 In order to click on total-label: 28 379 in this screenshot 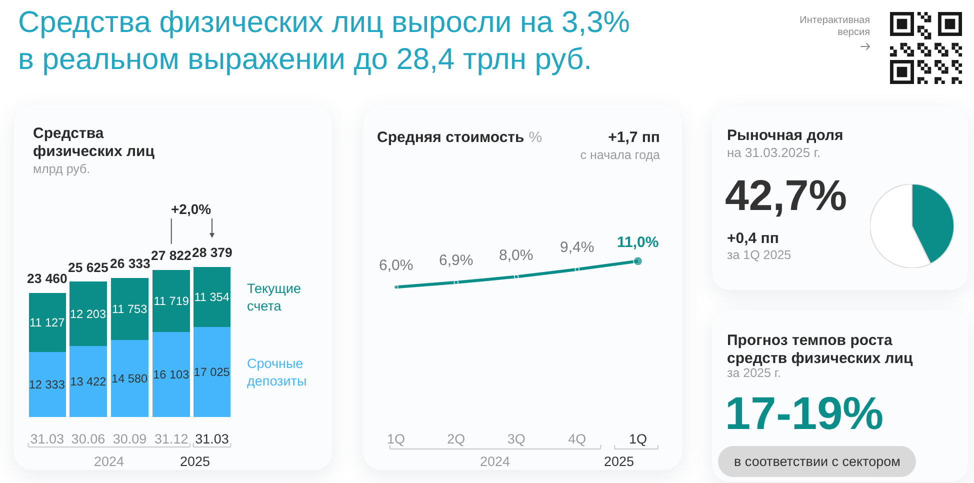, I will do `click(212, 252)`.